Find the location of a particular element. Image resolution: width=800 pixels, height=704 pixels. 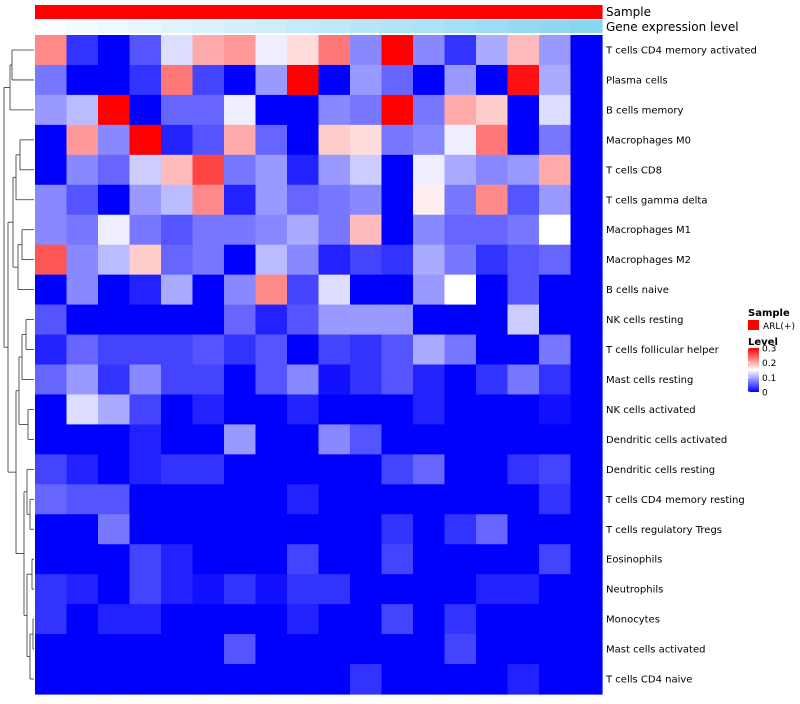

row-label: Neutrophils is located at coordinates (634, 590).